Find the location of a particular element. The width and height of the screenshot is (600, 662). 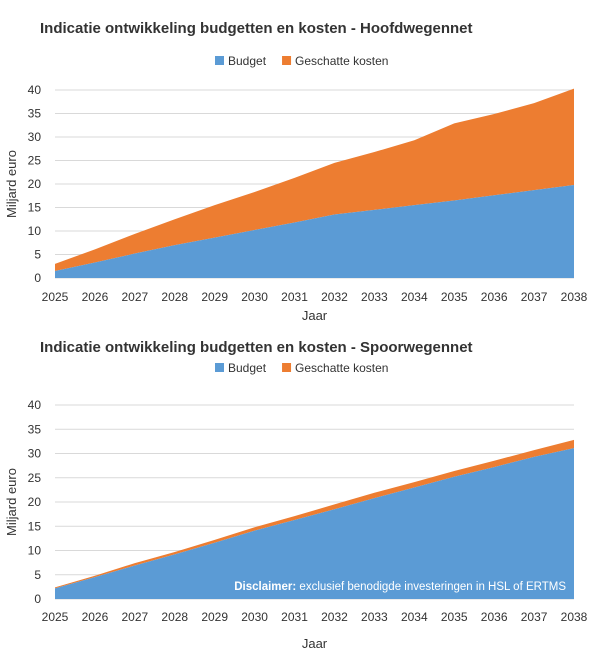

series-area-budget is located at coordinates (314, 231).